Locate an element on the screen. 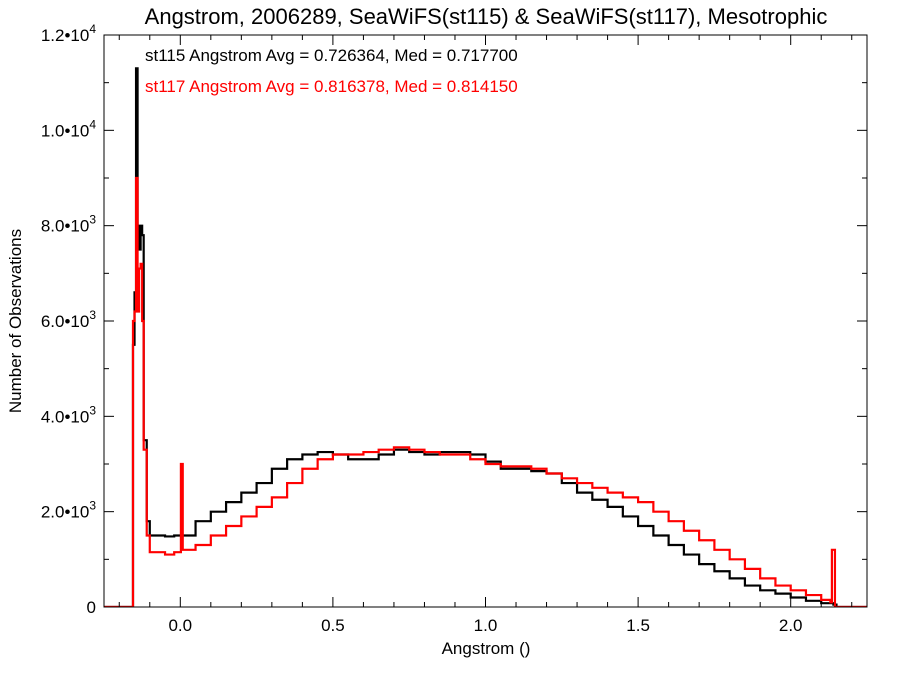  y-tick-label: 8.0•103 is located at coordinates (69, 224).